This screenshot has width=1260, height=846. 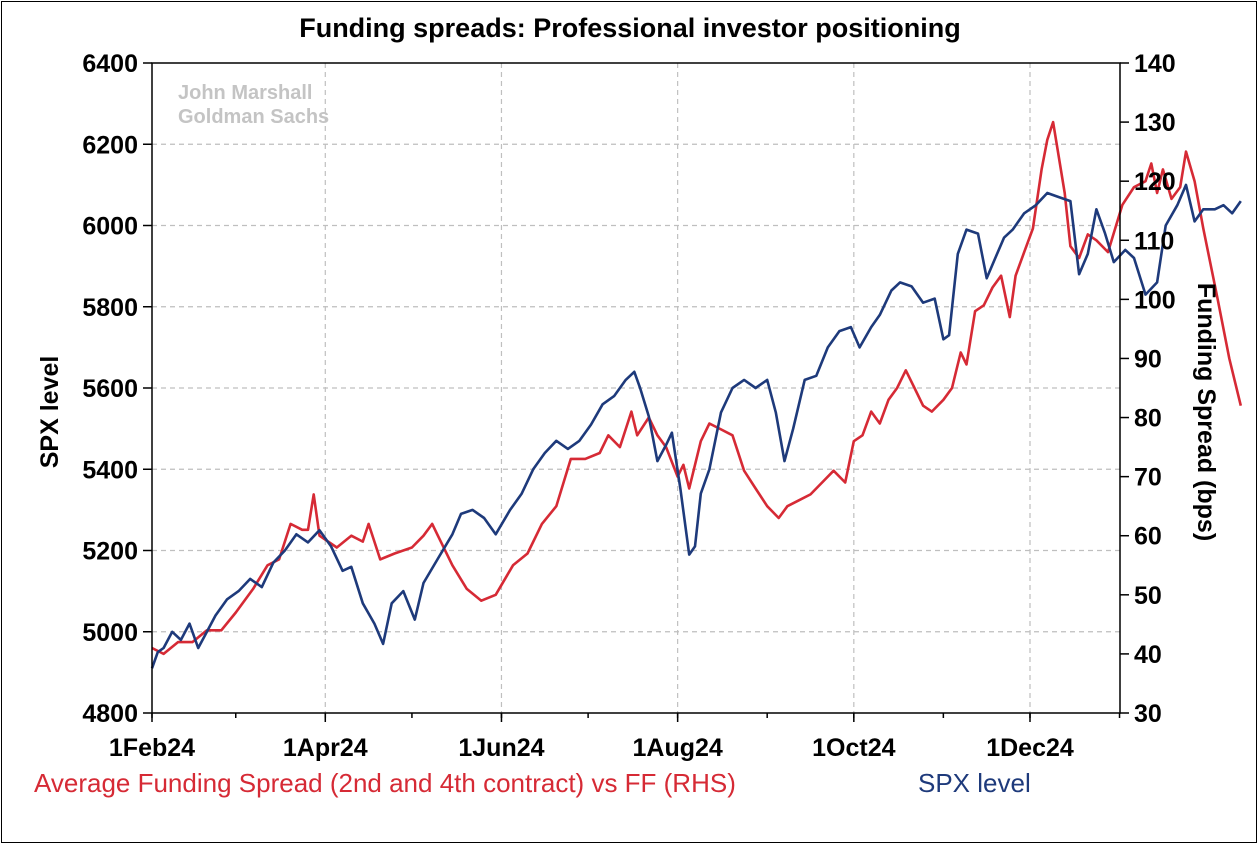 I want to click on right-tick-label: 100, so click(x=1155, y=300).